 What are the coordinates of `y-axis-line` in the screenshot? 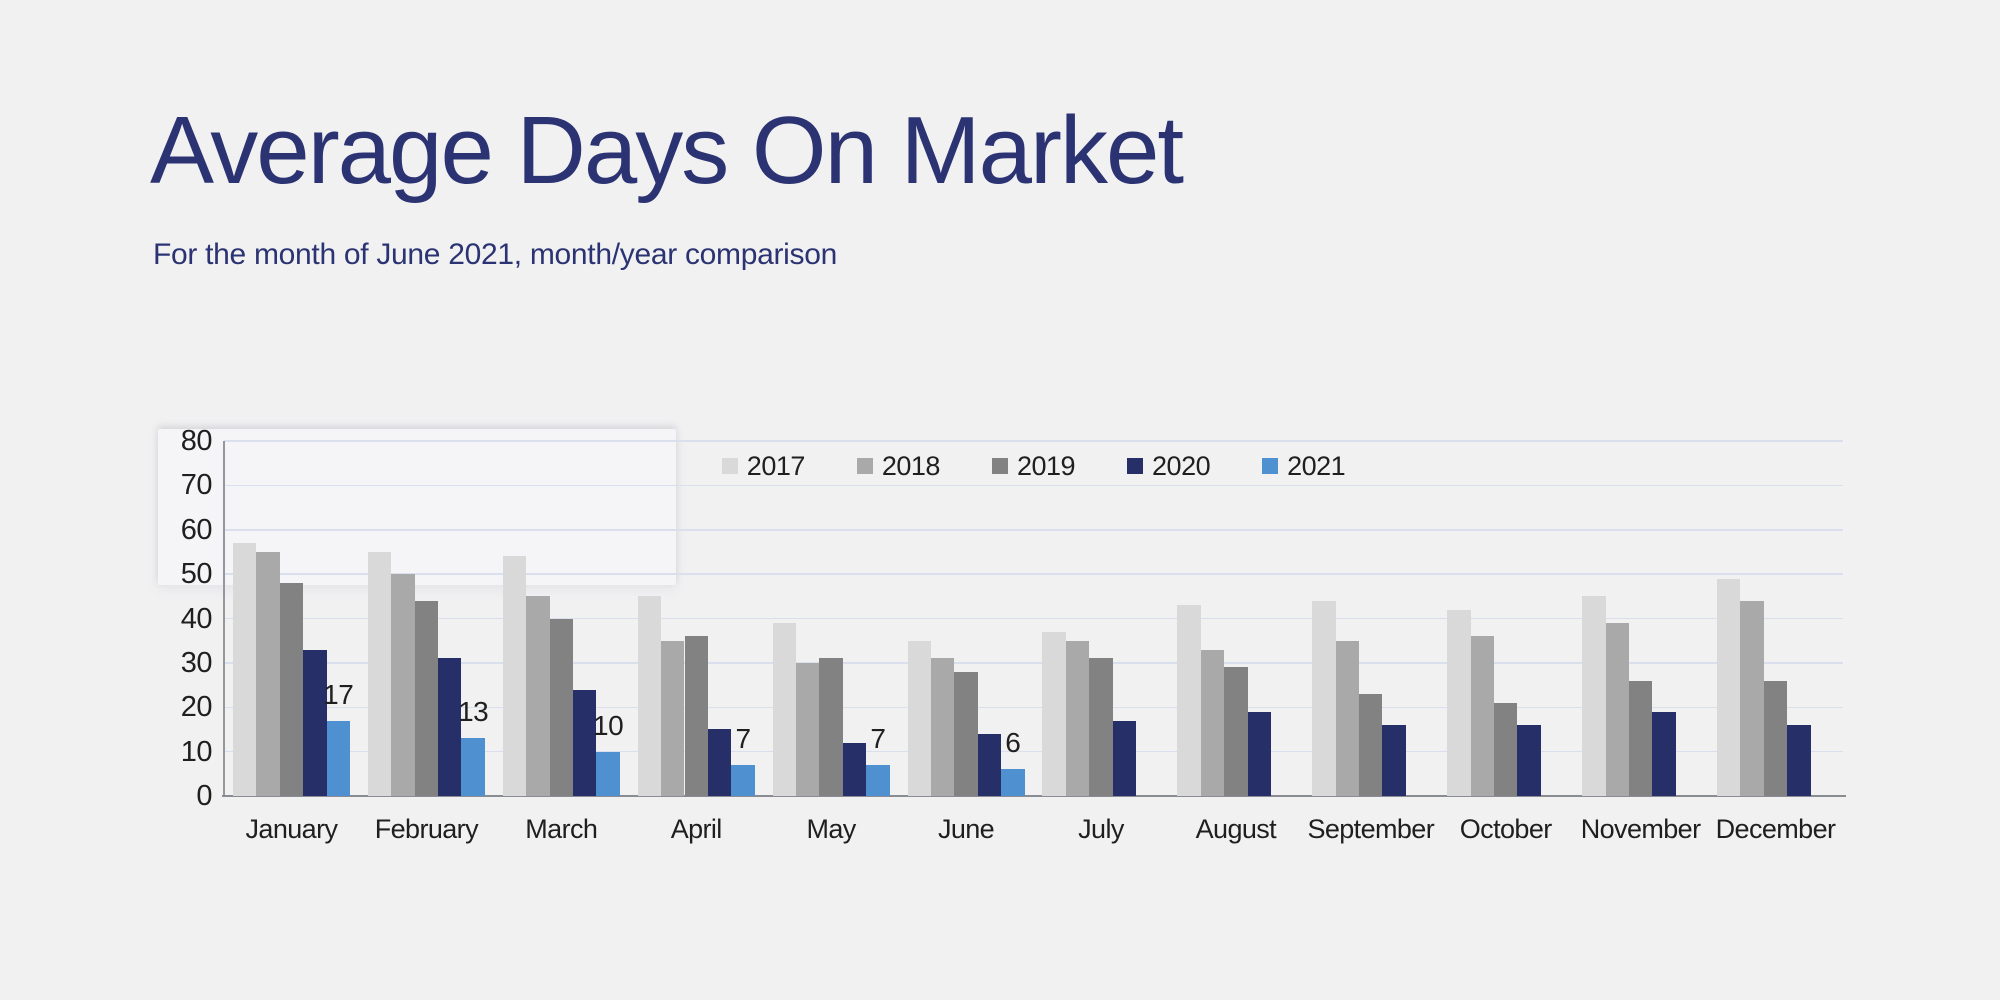 It's located at (224, 619).